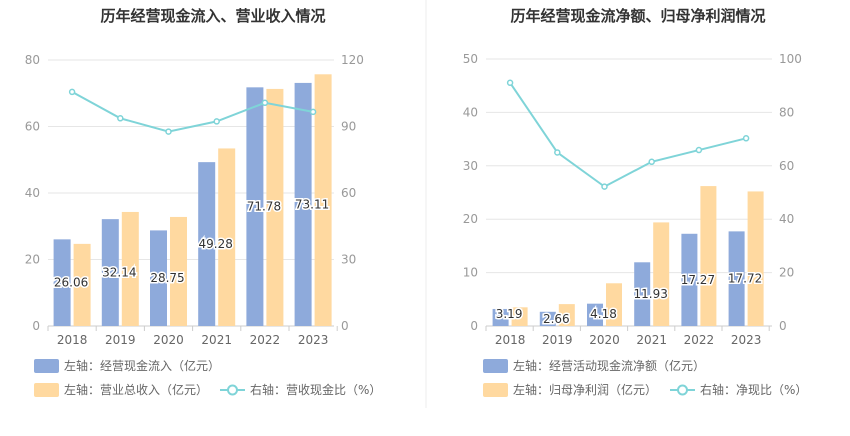 This screenshot has height=436, width=850. I want to click on panel2-x-tick-label: 2018, so click(510, 340).